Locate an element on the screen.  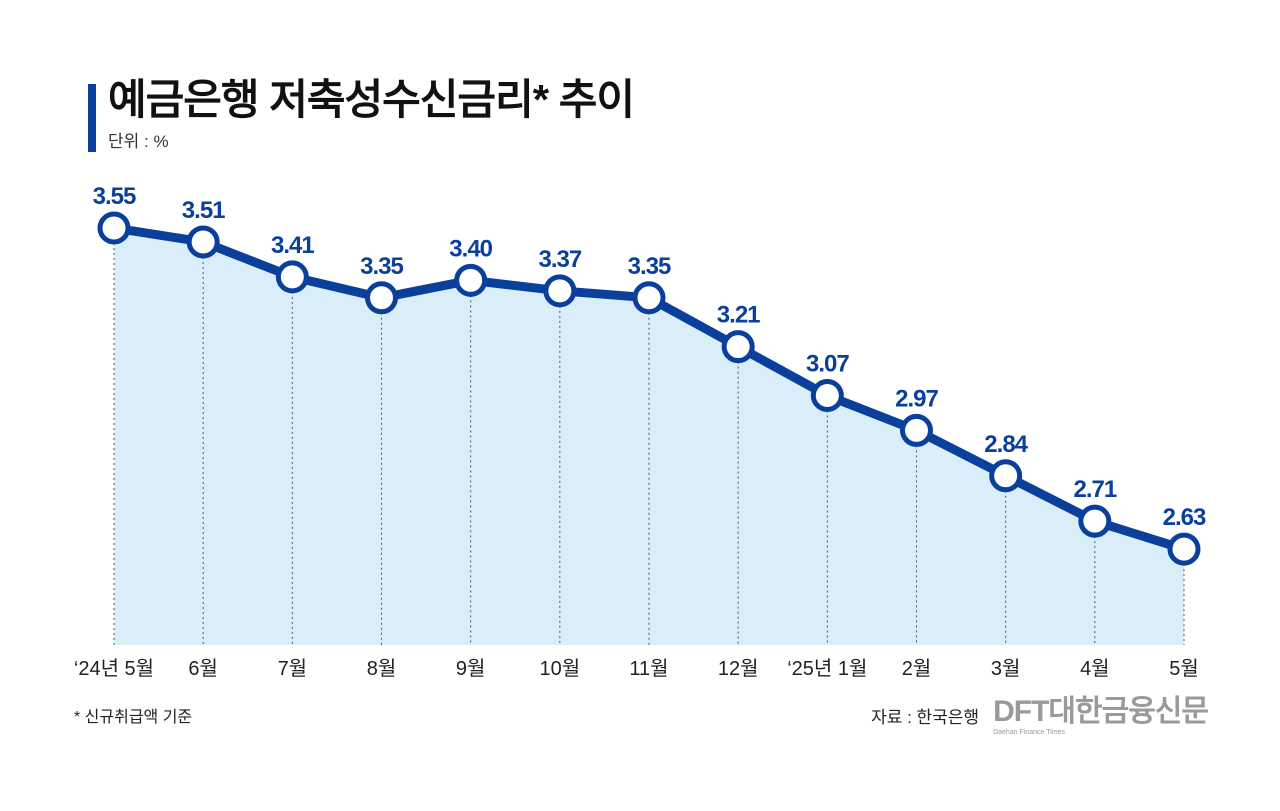
data-label: 2.71 is located at coordinates (1094, 489).